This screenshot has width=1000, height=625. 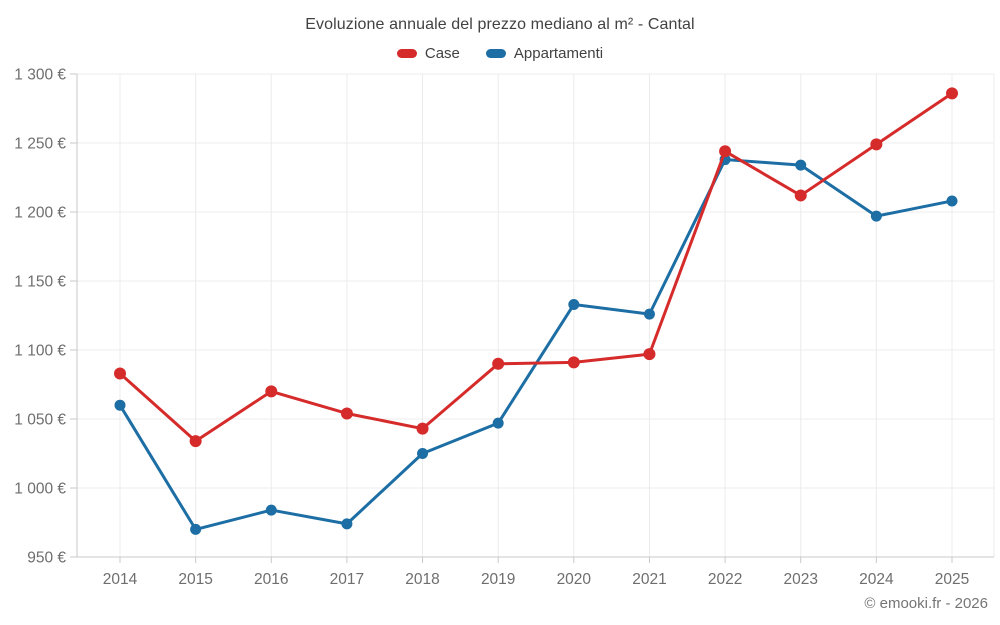 What do you see at coordinates (120, 405) in the screenshot?
I see `data-point-appartamenti-2014` at bounding box center [120, 405].